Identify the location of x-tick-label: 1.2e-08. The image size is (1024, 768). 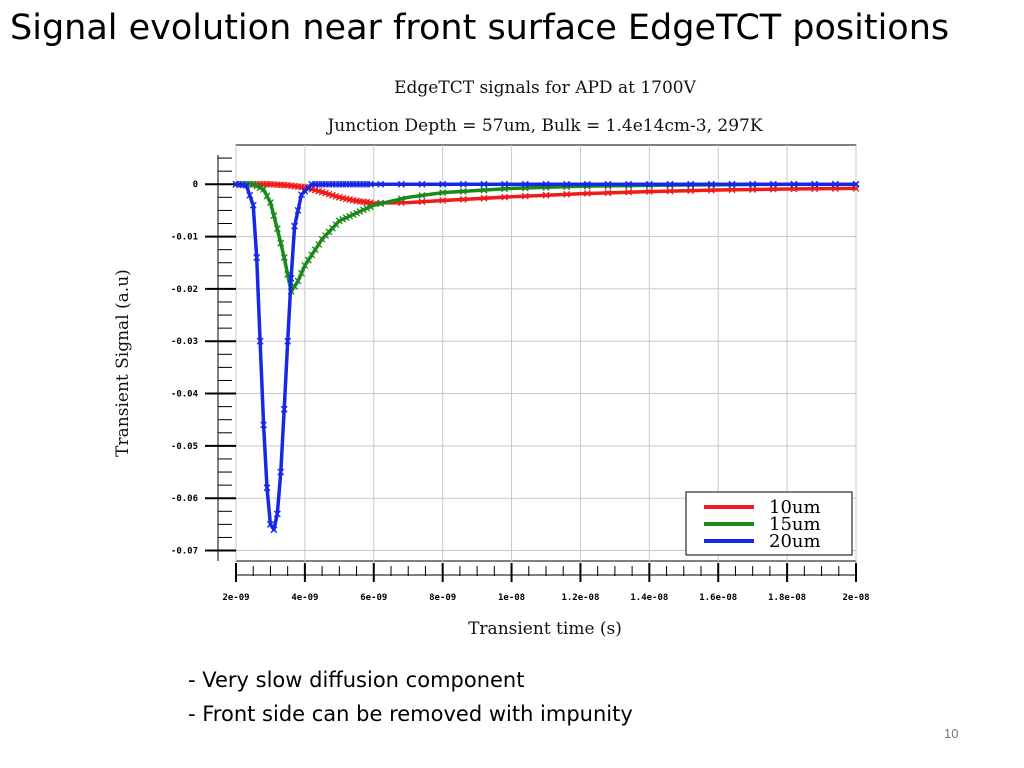
(580, 598).